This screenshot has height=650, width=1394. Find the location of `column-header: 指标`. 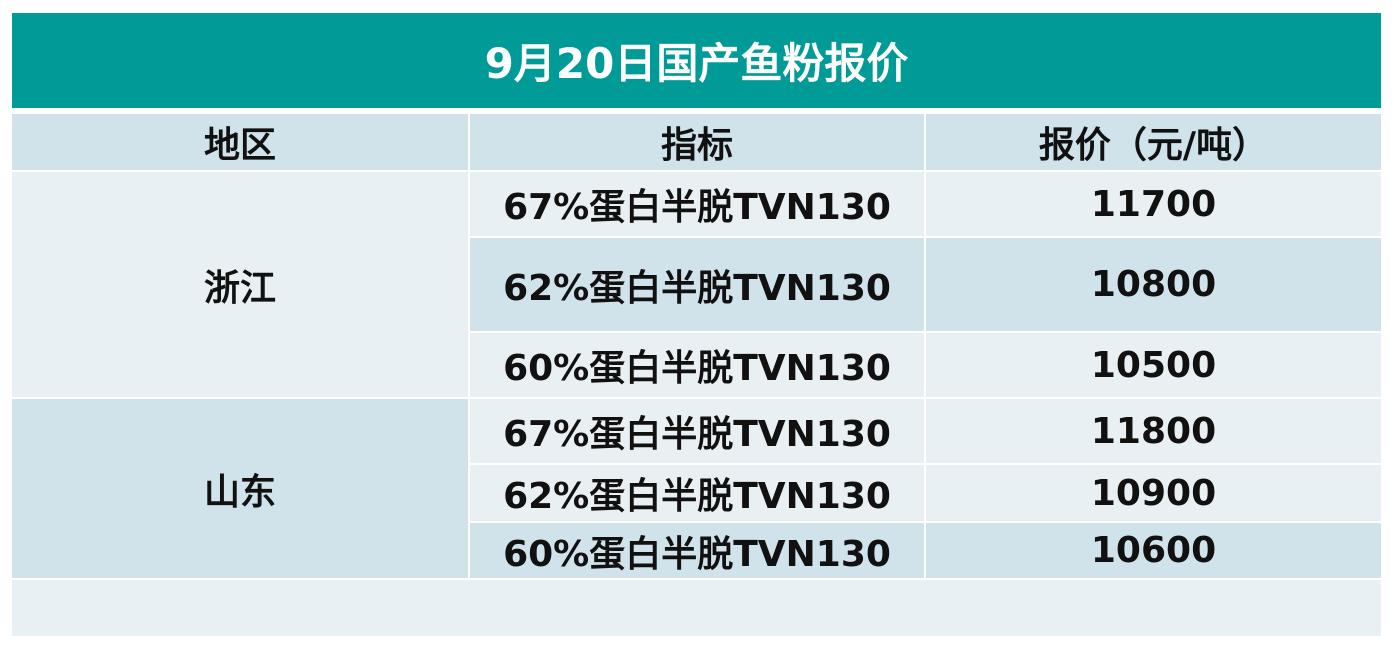

column-header: 指标 is located at coordinates (697, 142).